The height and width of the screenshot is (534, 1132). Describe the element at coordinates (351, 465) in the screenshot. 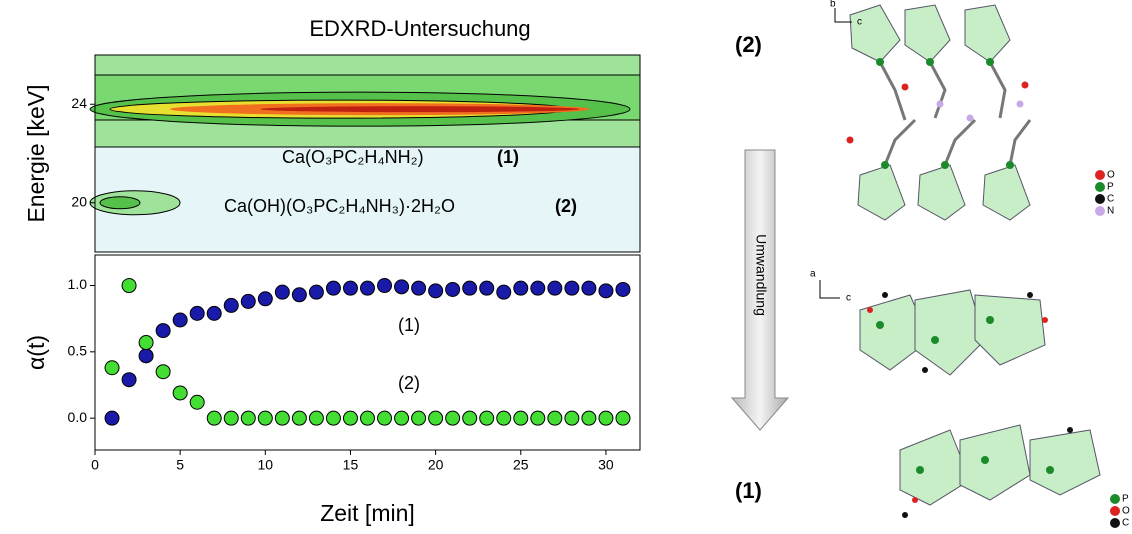

I see `x-tick-label: 15` at that location.